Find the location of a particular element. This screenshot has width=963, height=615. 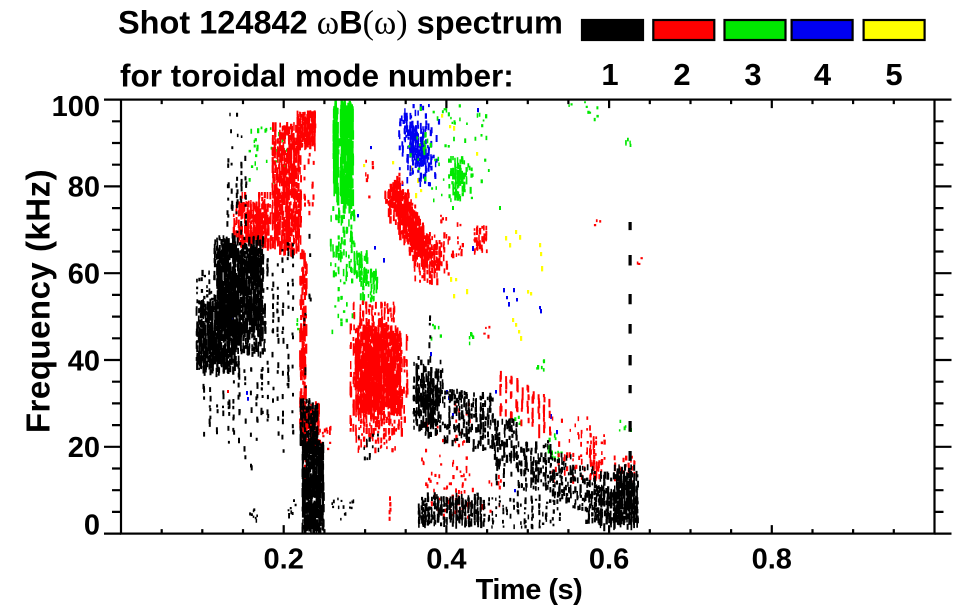

svg-text: 0.4 is located at coordinates (446, 560).